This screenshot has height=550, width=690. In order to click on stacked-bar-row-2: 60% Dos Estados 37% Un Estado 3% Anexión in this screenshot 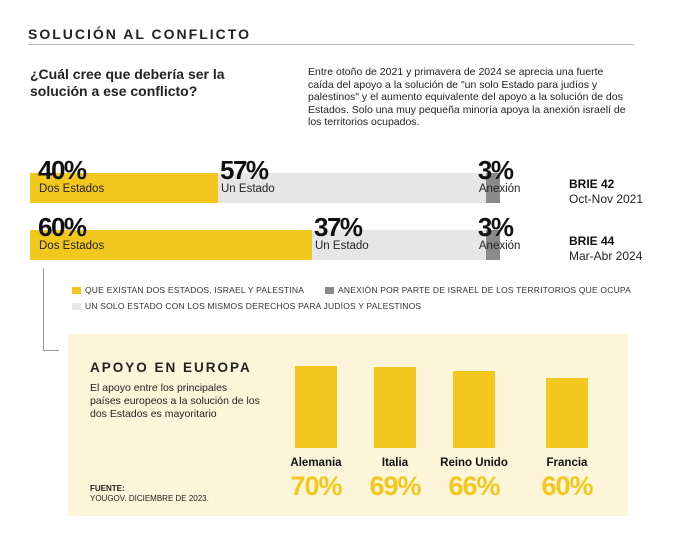, I will do `click(275, 237)`.